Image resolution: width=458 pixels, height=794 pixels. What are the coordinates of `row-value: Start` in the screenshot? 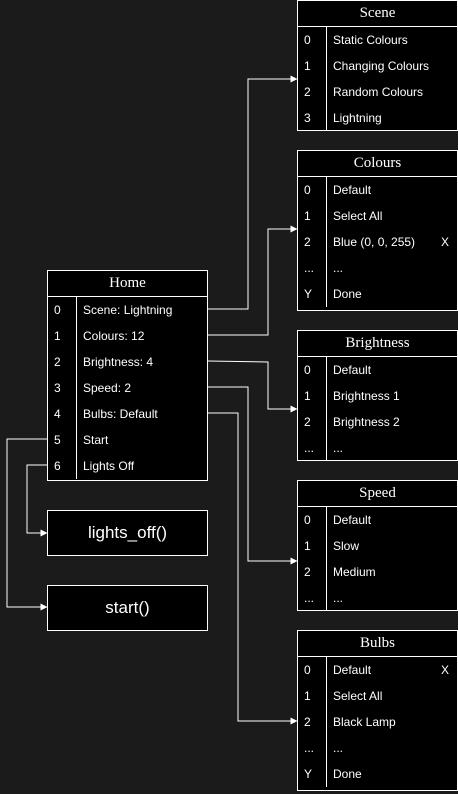 It's located at (96, 440).